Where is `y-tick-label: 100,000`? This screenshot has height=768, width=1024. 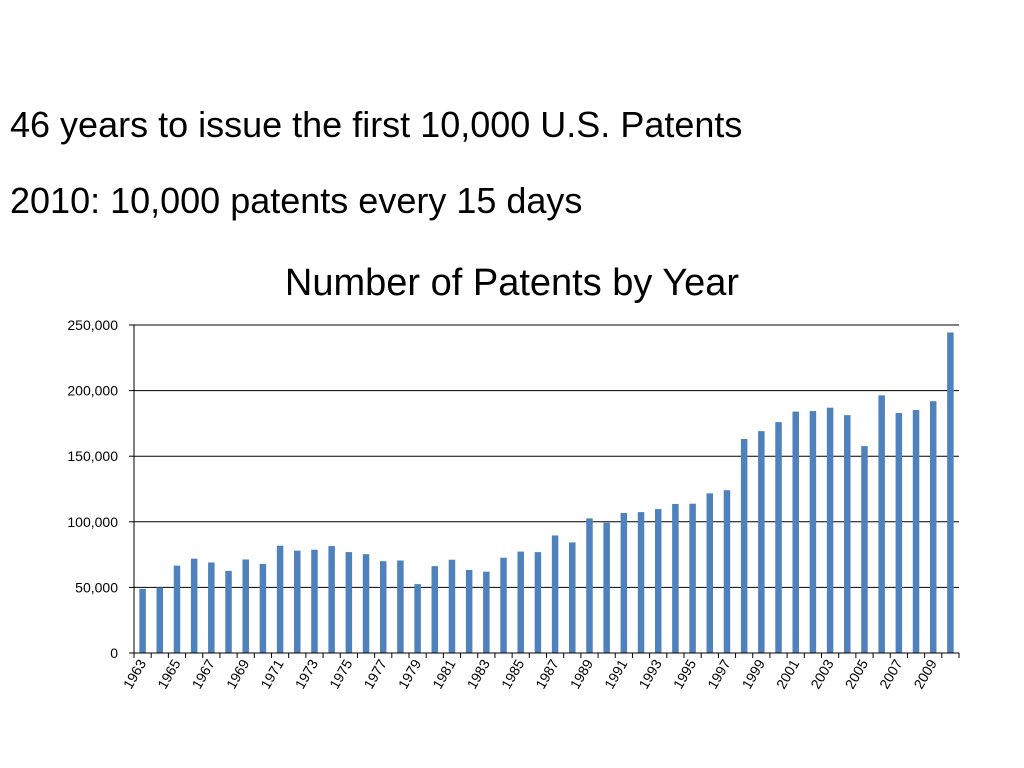 y-tick-label: 100,000 is located at coordinates (92, 522).